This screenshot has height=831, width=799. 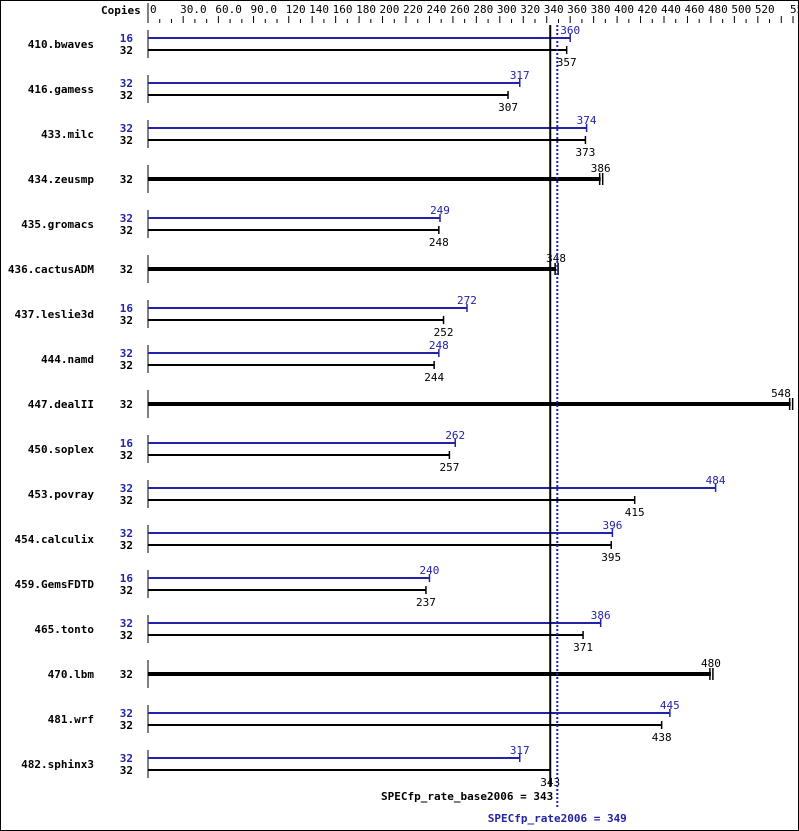 What do you see at coordinates (507, 9) in the screenshot?
I see `tick-label: 300` at bounding box center [507, 9].